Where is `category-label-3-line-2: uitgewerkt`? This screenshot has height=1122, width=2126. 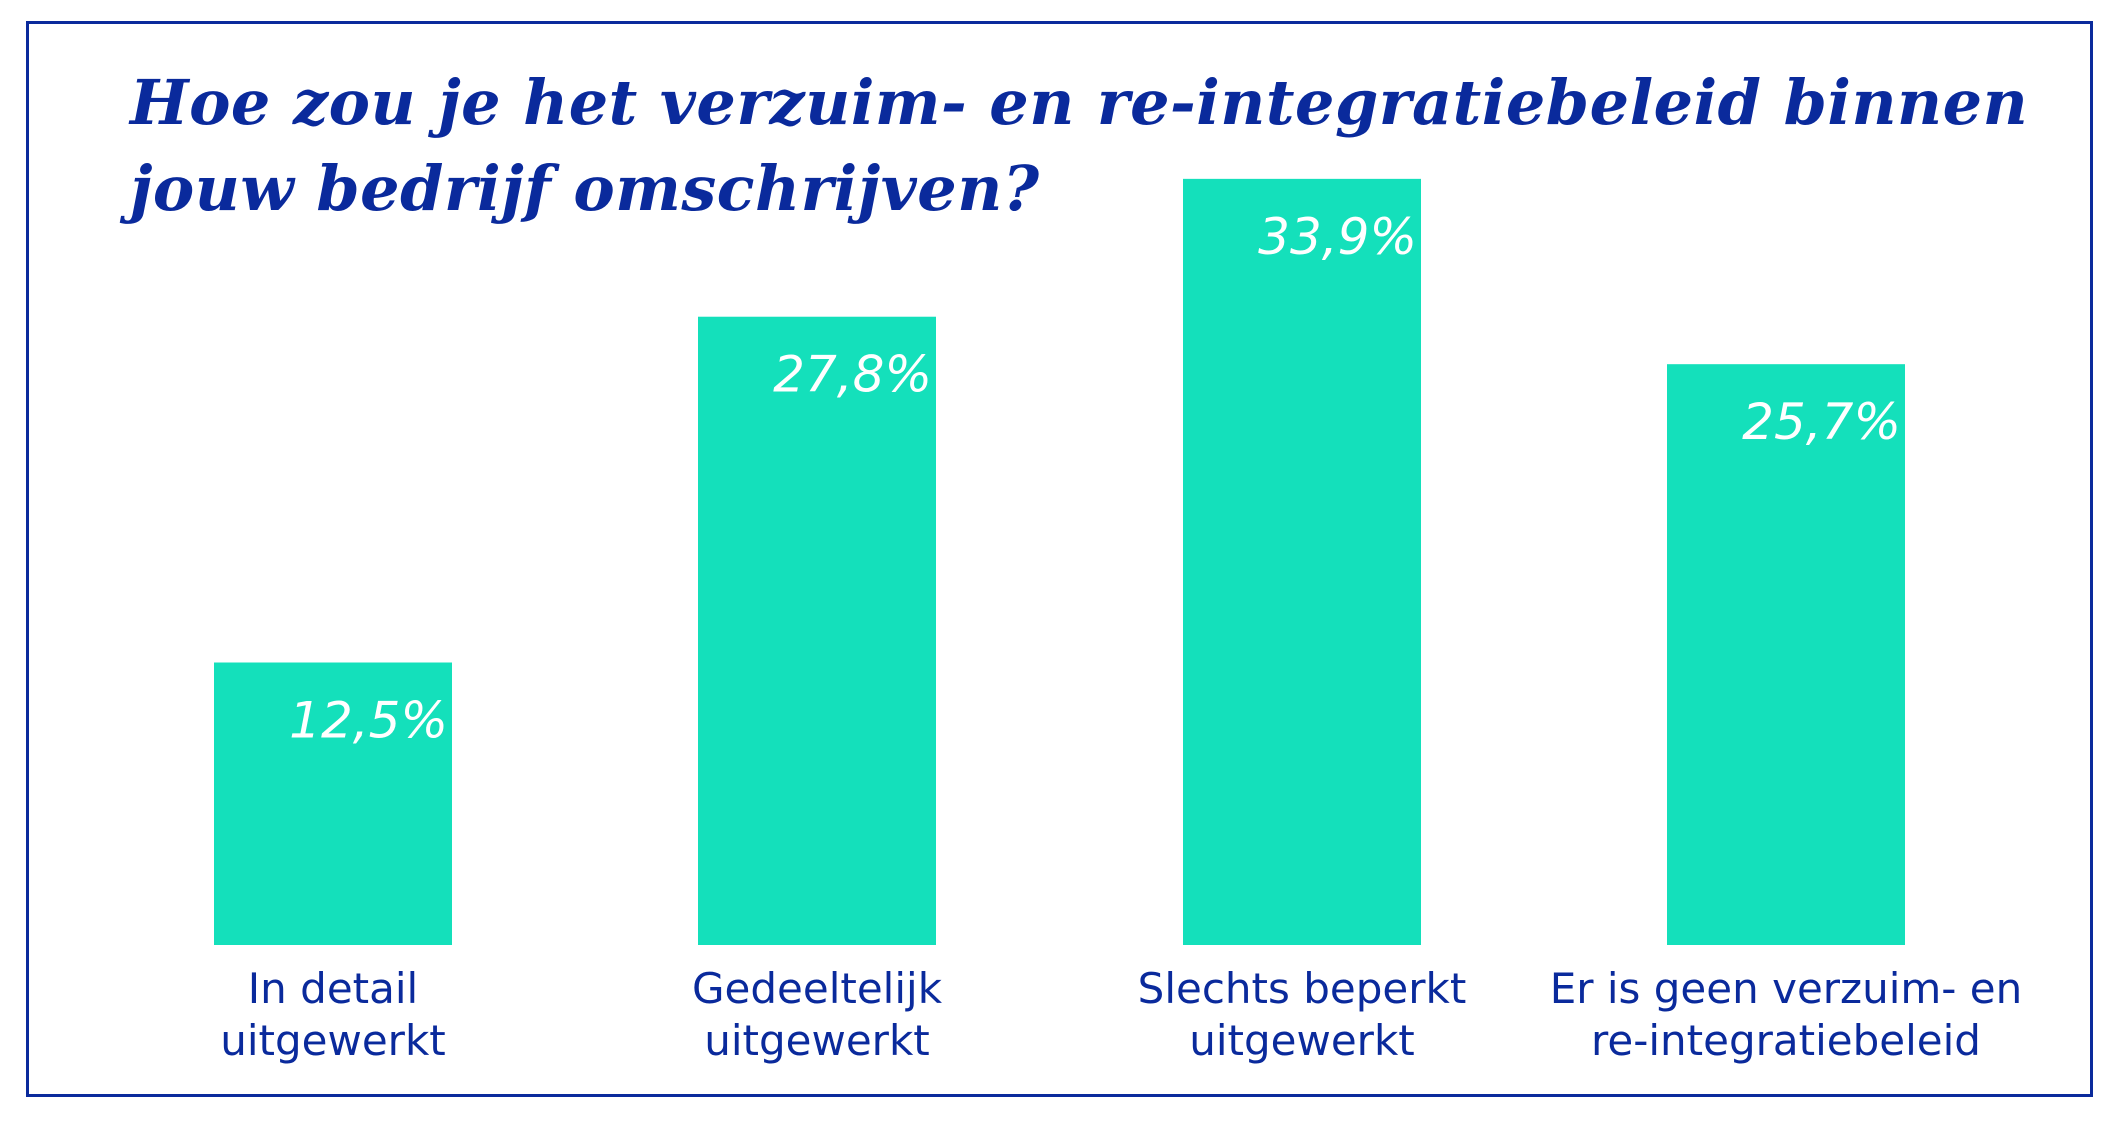 category-label-3-line-2: uitgewerkt is located at coordinates (1302, 1040).